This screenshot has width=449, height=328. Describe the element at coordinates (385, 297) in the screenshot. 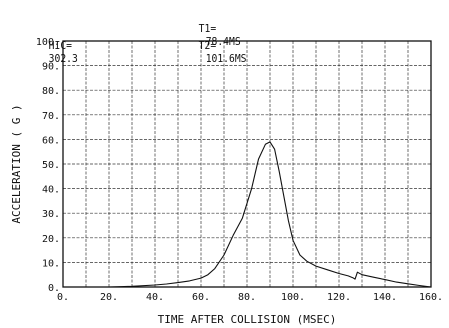

I see `x-tick-label: 140.` at that location.